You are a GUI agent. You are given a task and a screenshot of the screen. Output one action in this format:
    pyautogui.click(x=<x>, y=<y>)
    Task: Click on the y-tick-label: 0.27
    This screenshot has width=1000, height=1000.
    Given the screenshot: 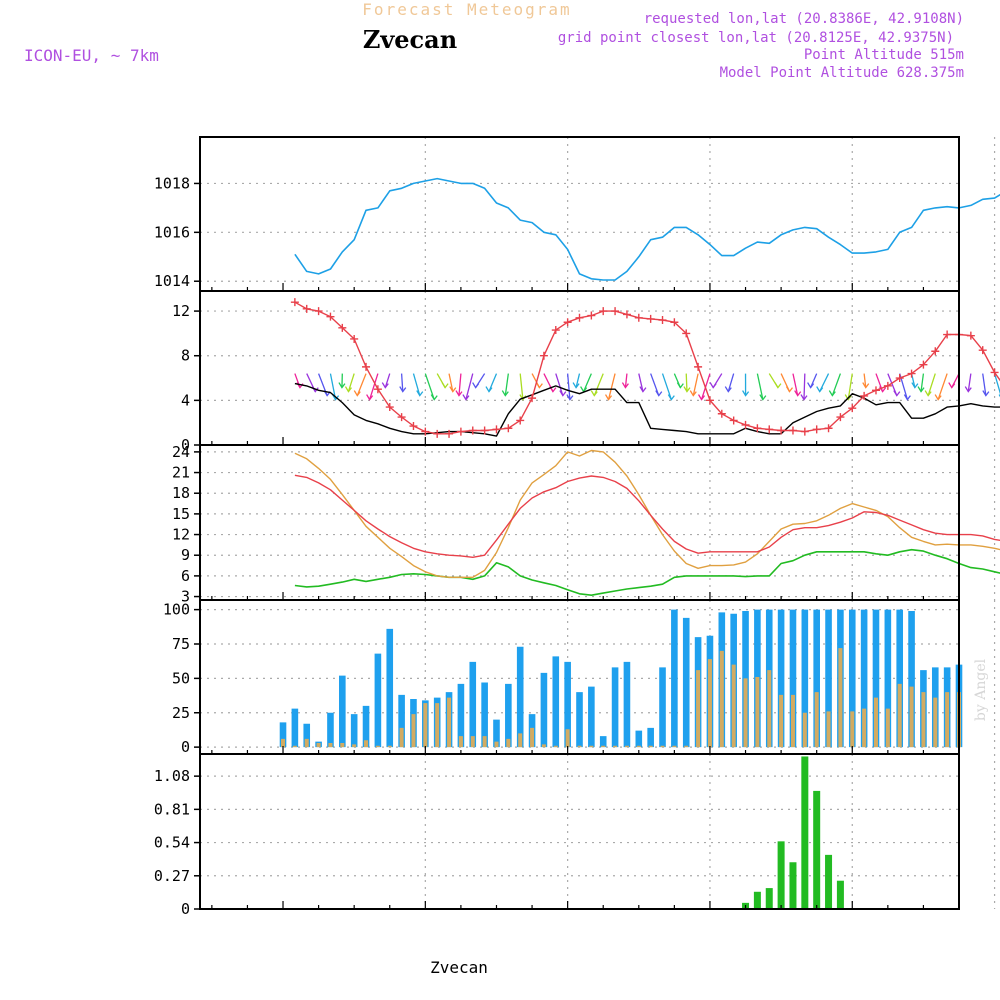 What is the action you would take?
    pyautogui.click(x=172, y=876)
    